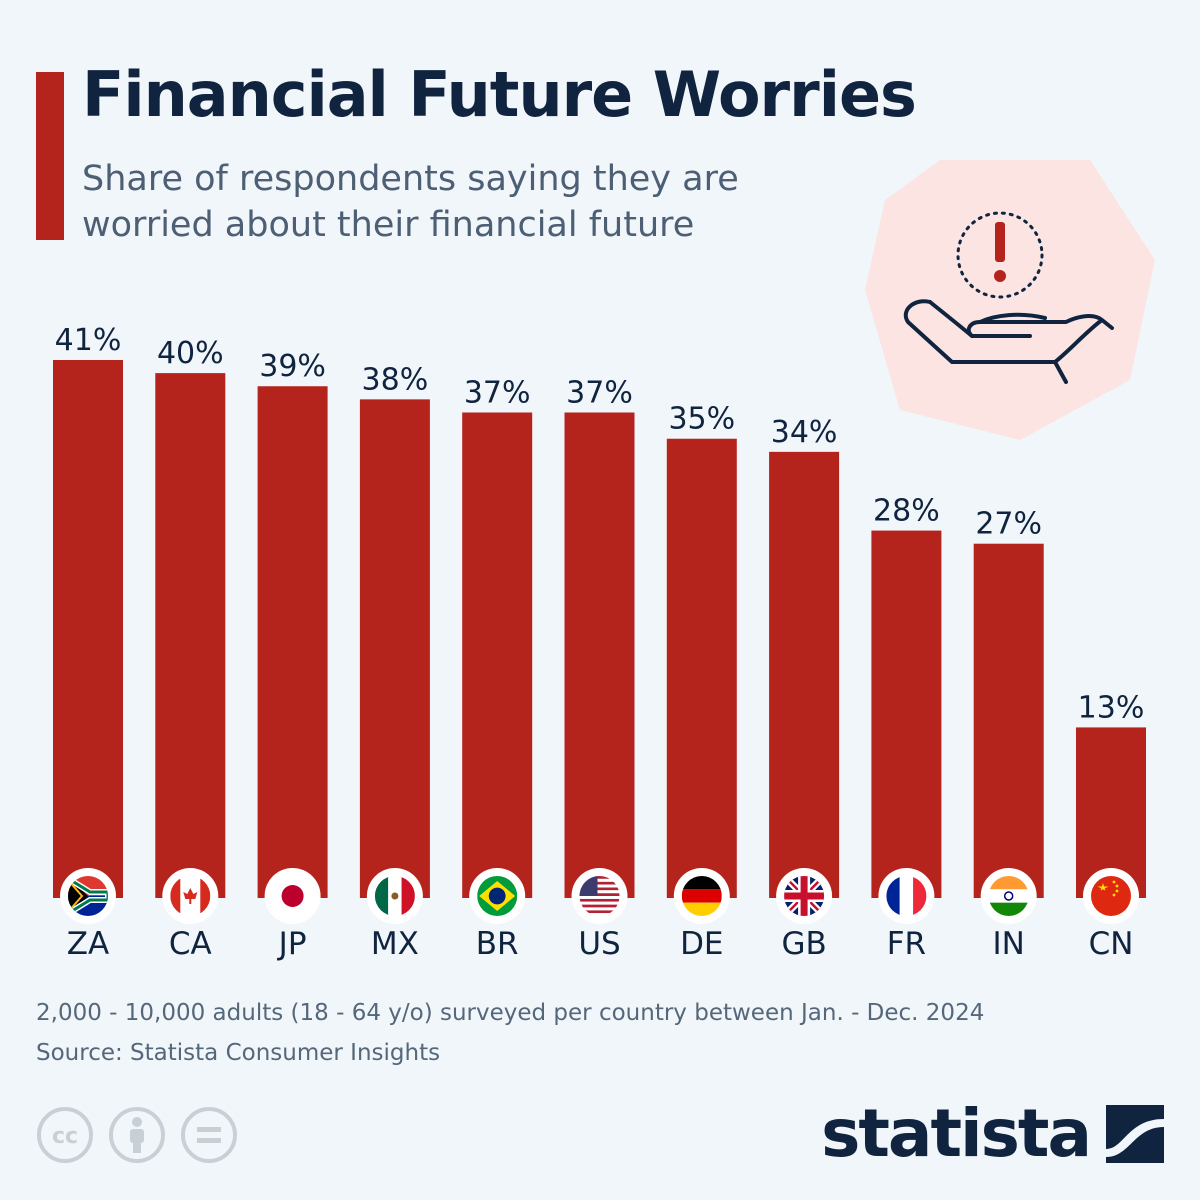 Image resolution: width=1200 pixels, height=1200 pixels. I want to click on svg-text: cc, so click(65, 1136).